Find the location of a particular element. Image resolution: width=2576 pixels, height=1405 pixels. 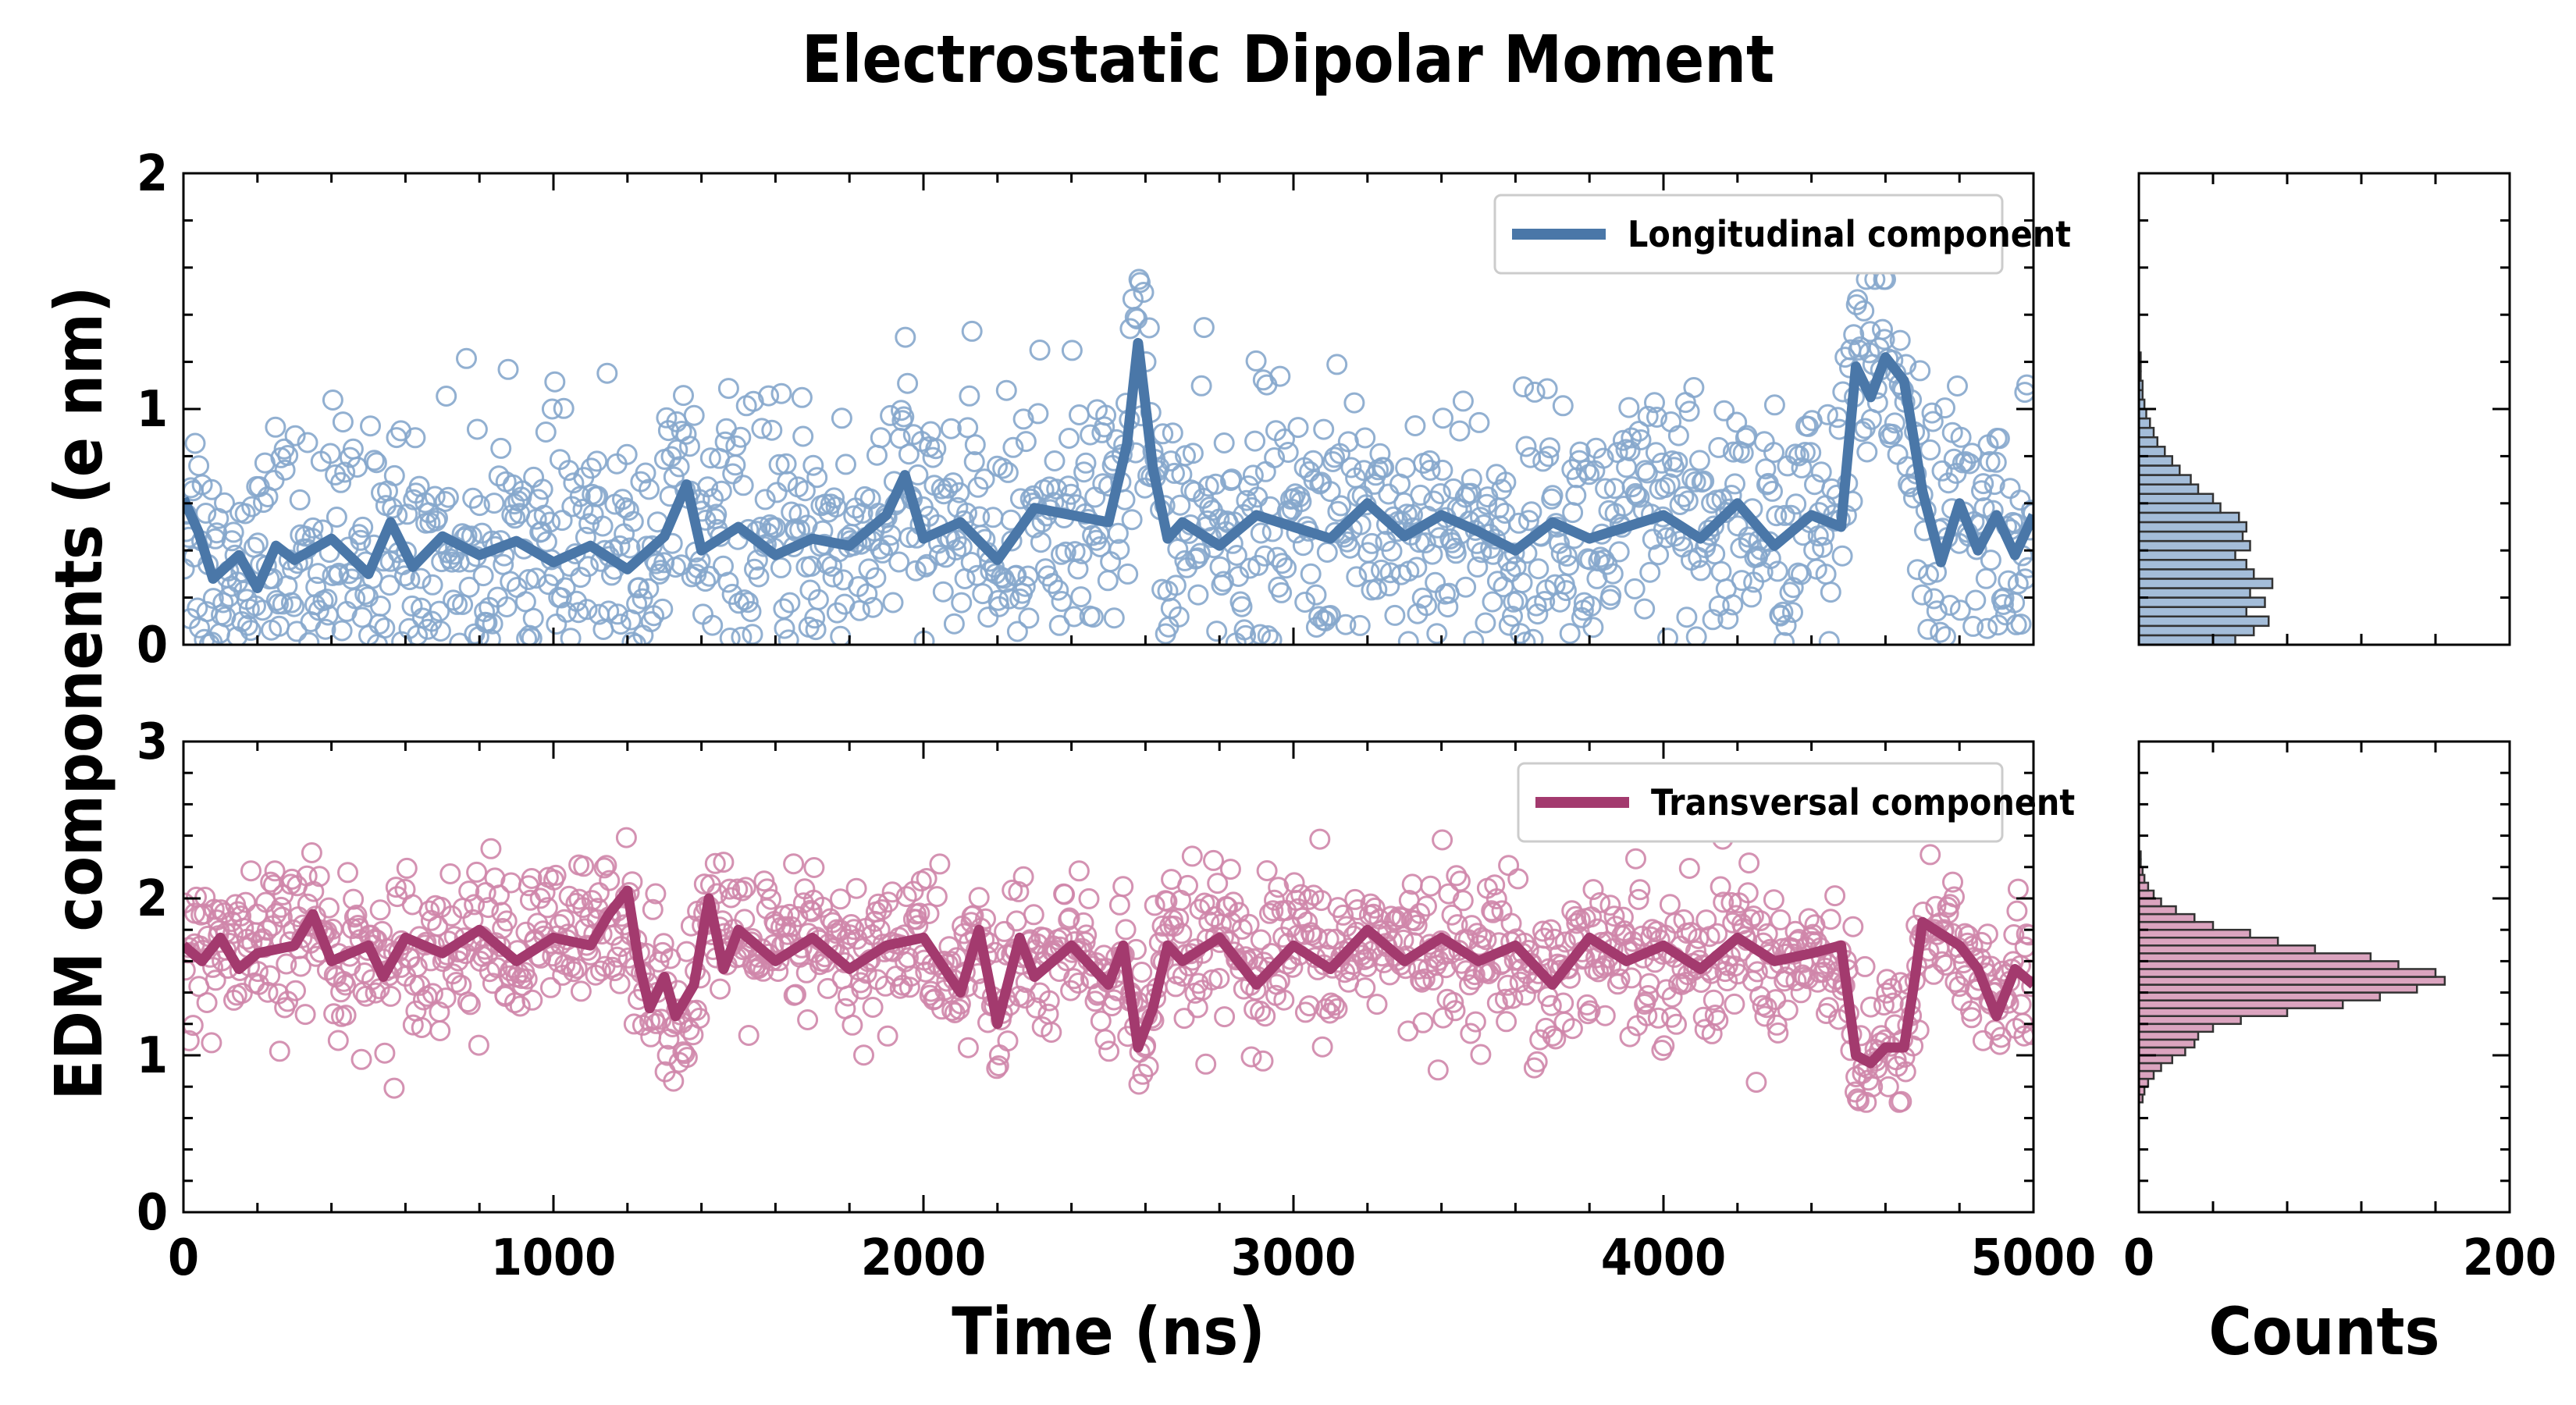

y-tick-label: 0 is located at coordinates (152, 1213).